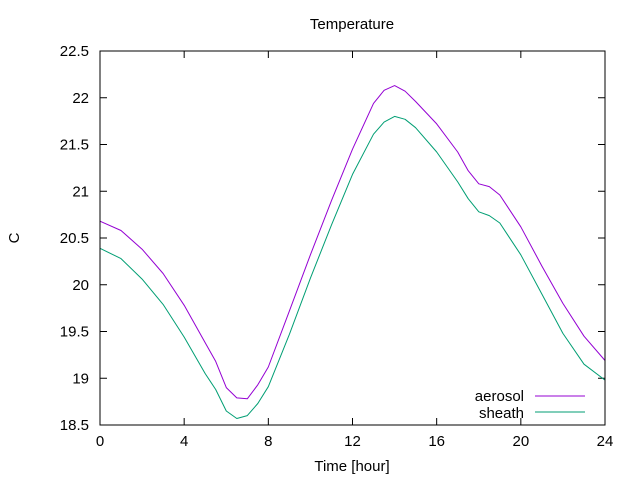 This screenshot has height=480, width=640. Describe the element at coordinates (80, 285) in the screenshot. I see `y-tick-label: 20` at that location.